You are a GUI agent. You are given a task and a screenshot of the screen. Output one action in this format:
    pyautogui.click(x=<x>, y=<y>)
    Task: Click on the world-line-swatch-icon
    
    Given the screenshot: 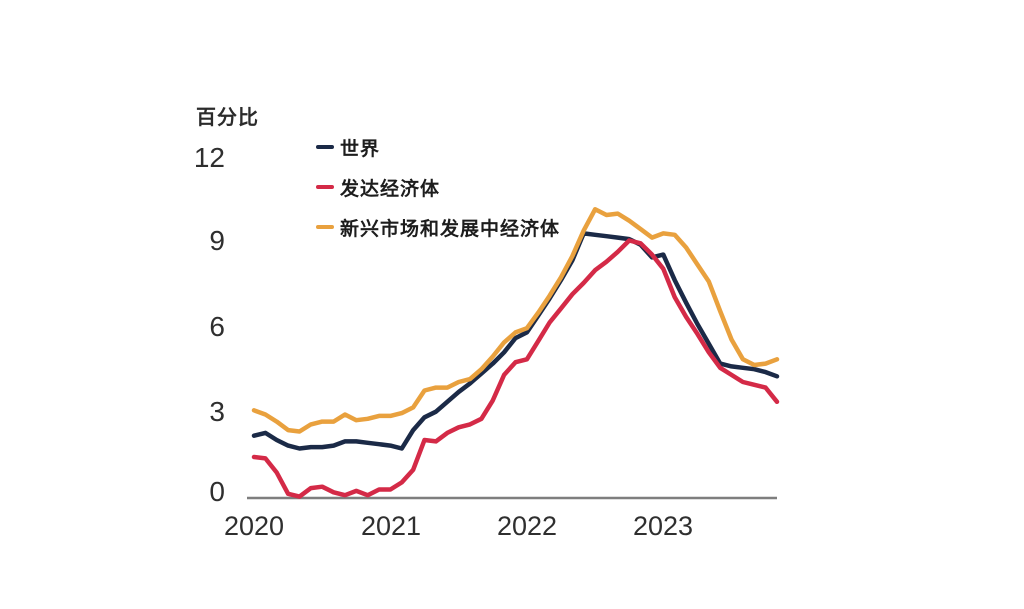 What is the action you would take?
    pyautogui.click(x=325, y=147)
    